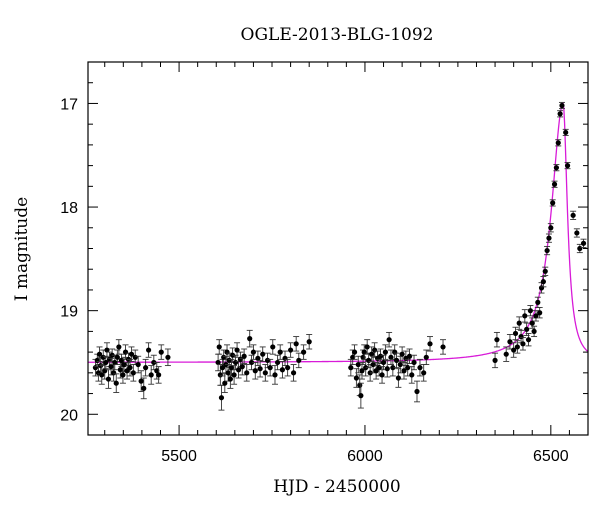  What do you see at coordinates (69, 208) in the screenshot?
I see `y-tick-label: 18` at bounding box center [69, 208].